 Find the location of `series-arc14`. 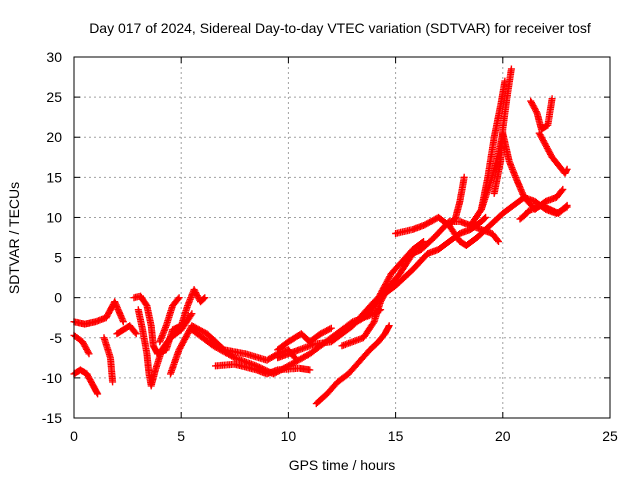

series-arc14 is located at coordinates (352, 365).